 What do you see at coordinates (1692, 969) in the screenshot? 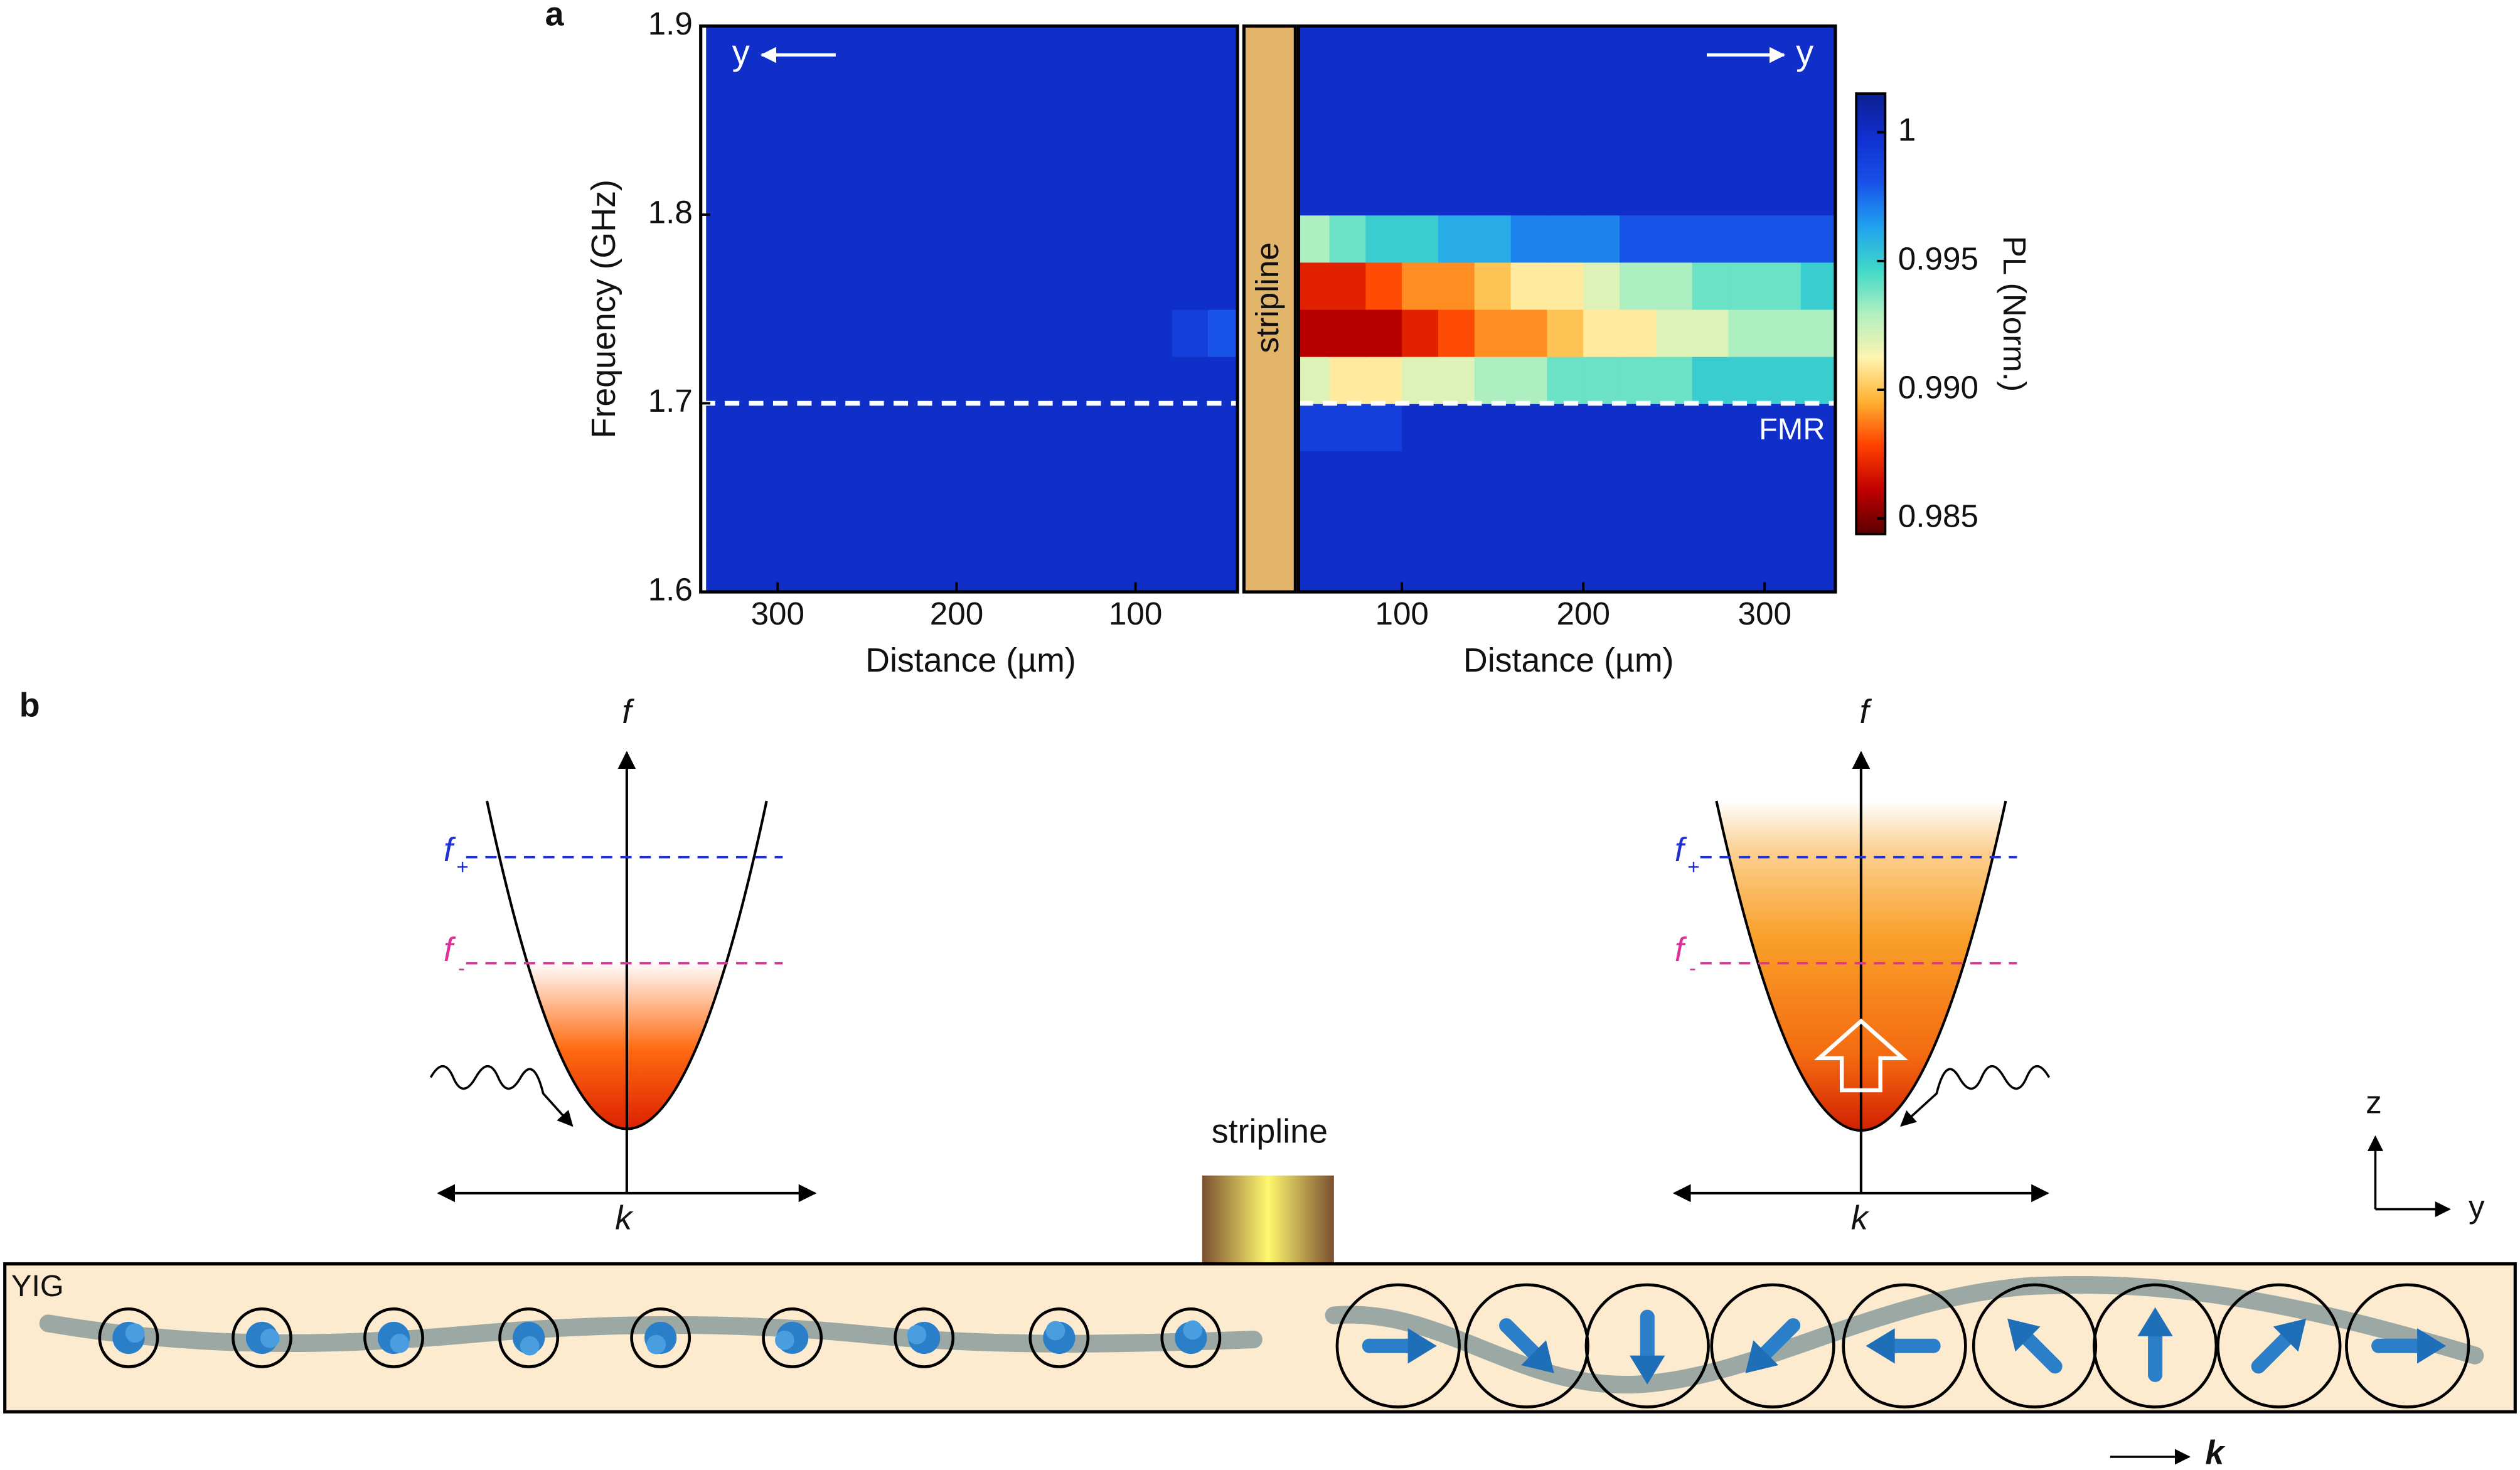
I see `f-minus-sub: -` at bounding box center [1692, 969].